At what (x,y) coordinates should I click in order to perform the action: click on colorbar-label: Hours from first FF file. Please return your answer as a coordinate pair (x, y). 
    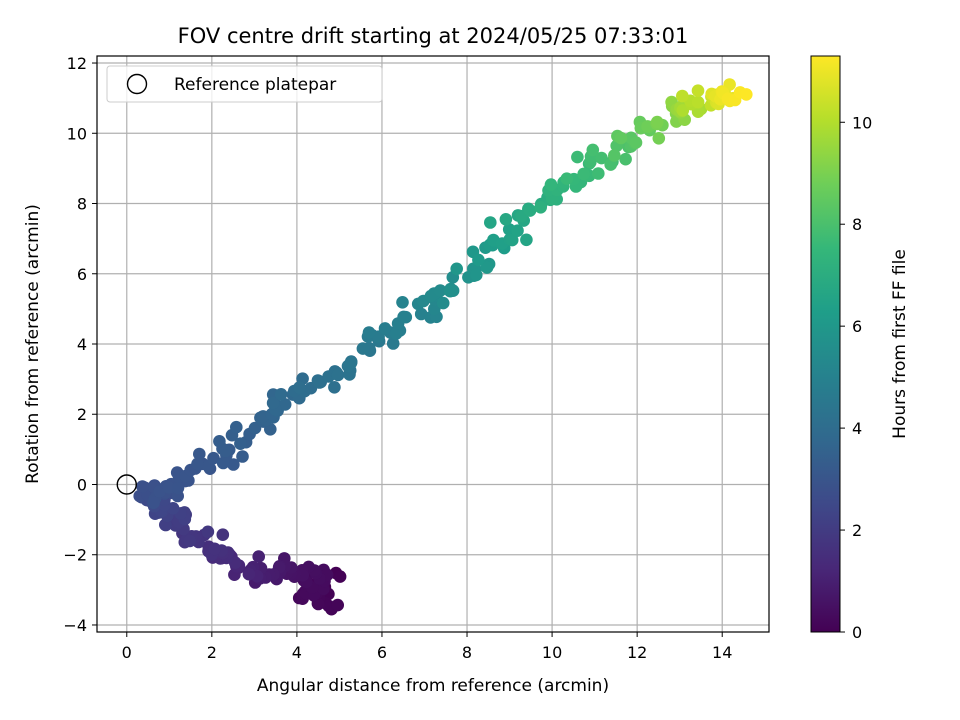
    Looking at the image, I should click on (900, 344).